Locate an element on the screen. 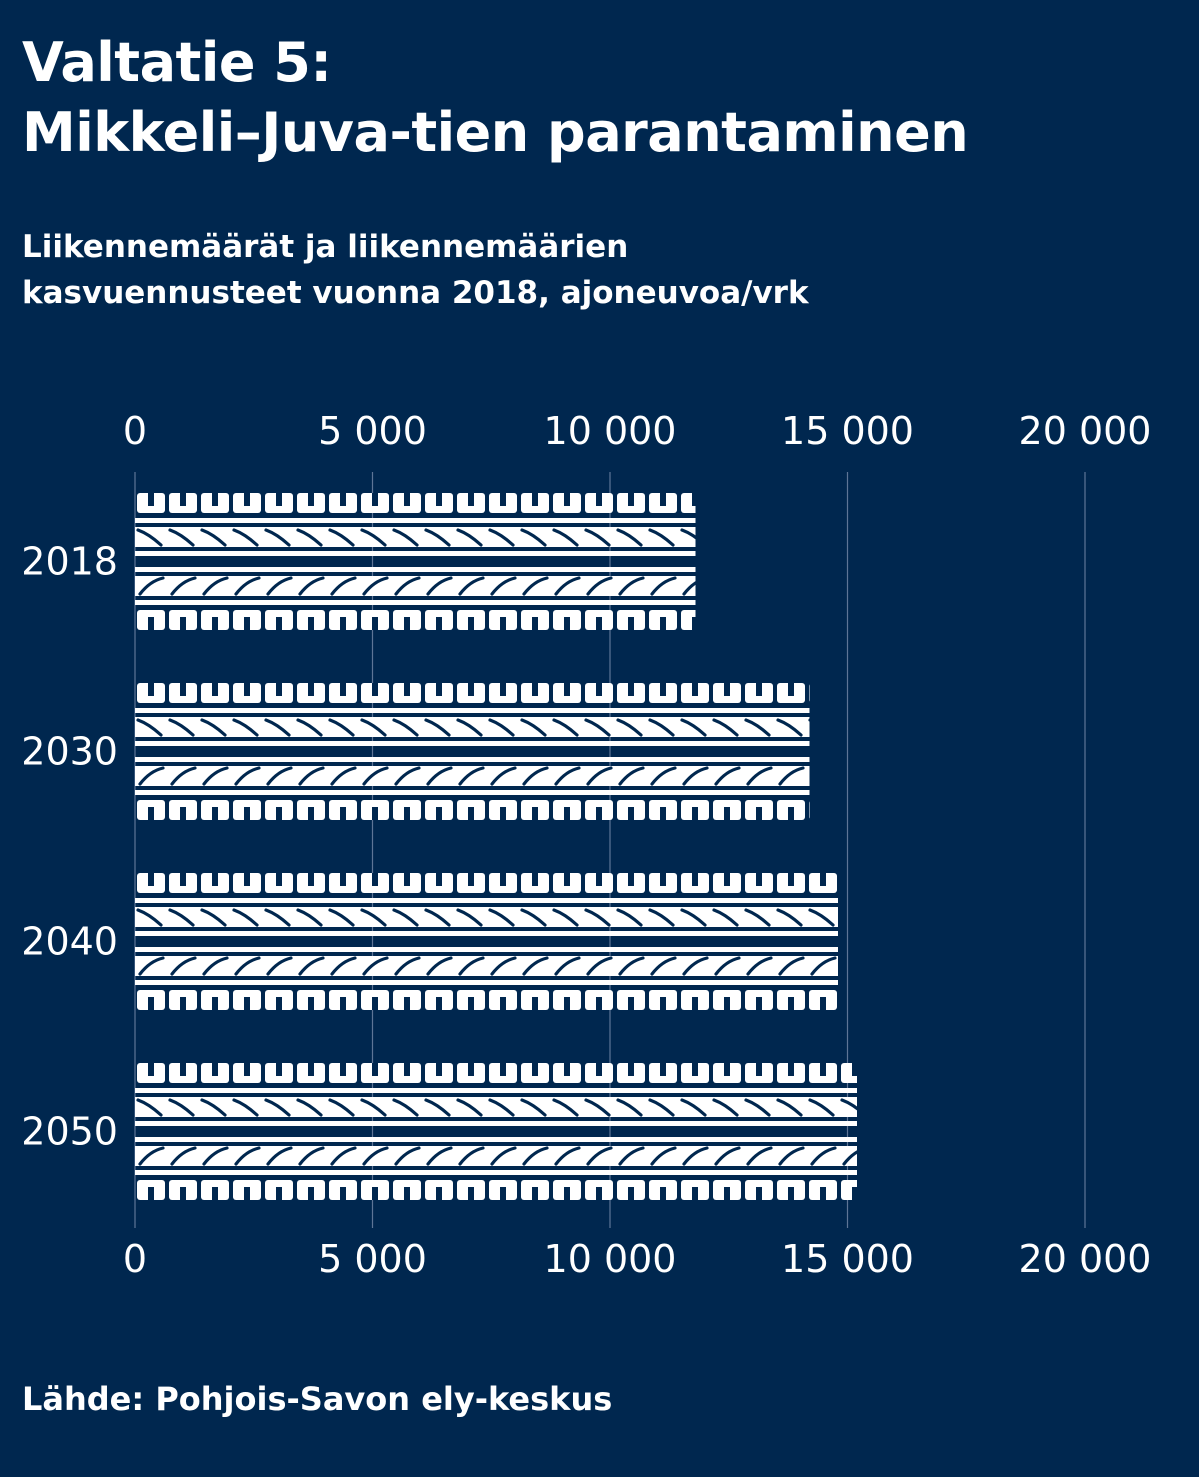 This screenshot has width=1199, height=1477. x-tick-label-top: 10 000 is located at coordinates (610, 431).